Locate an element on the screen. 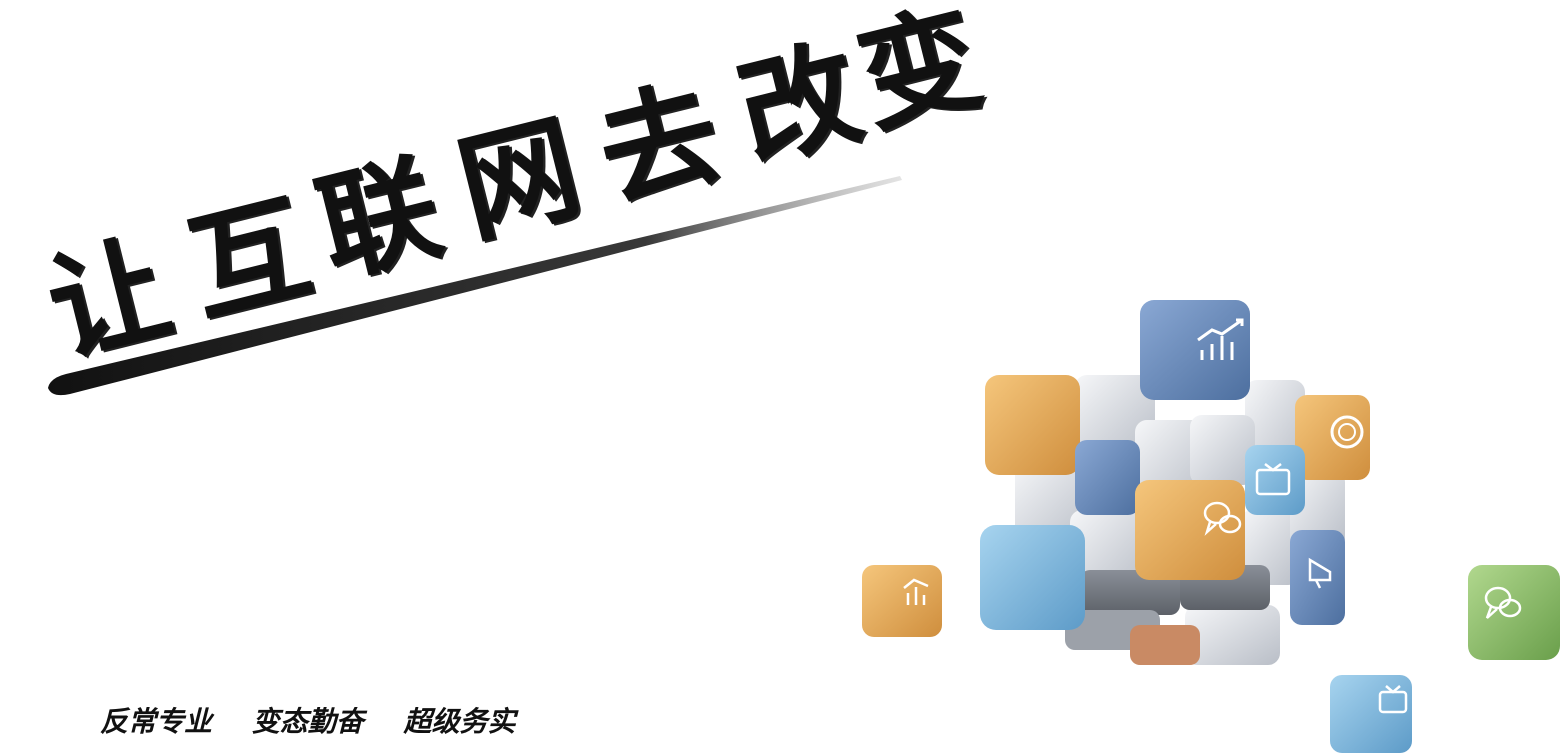 This screenshot has width=1568, height=755. cube-green-small is located at coordinates (1514, 612).